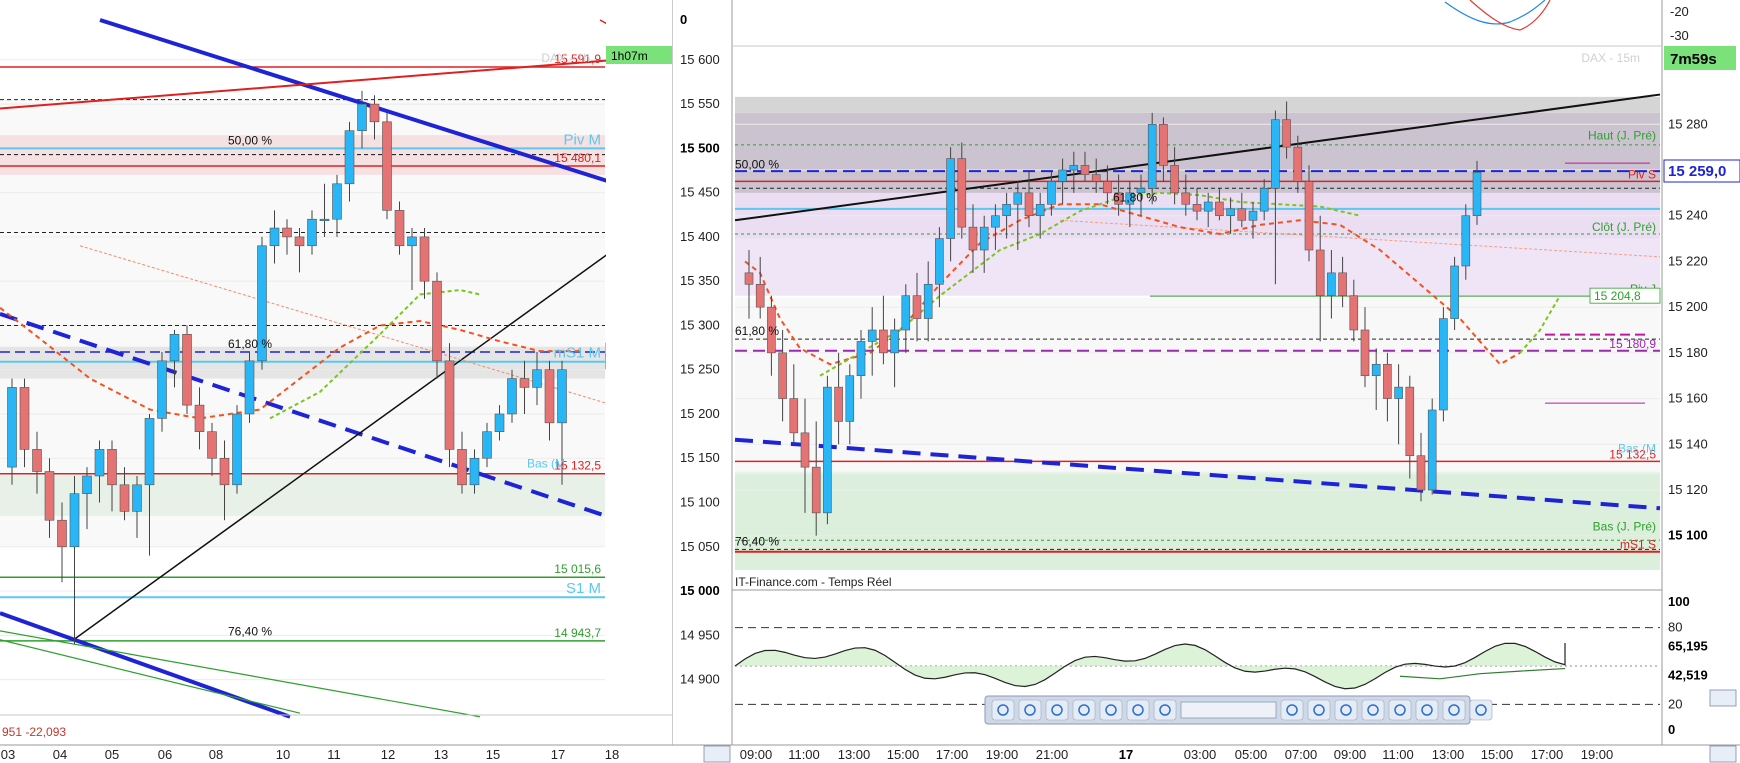  What do you see at coordinates (700, 103) in the screenshot?
I see `left-y-tick-1: 15 550` at bounding box center [700, 103].